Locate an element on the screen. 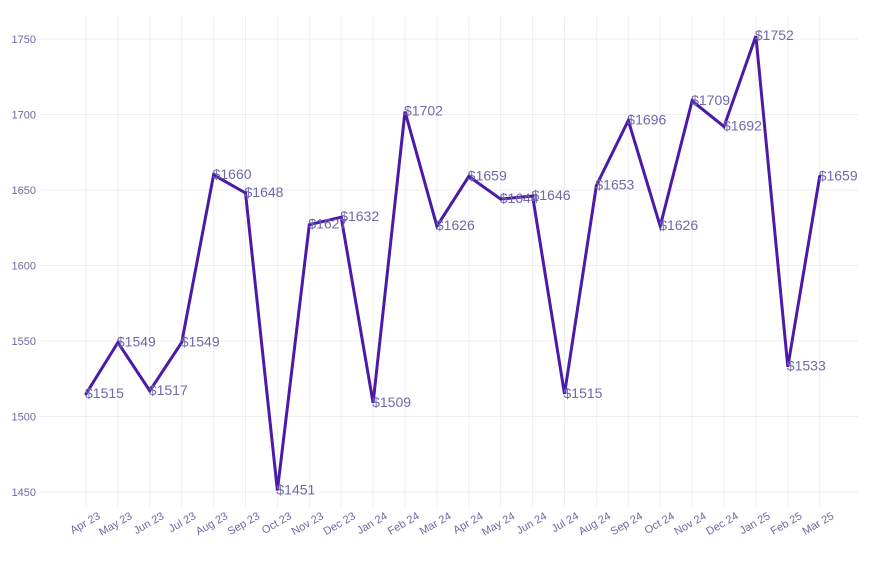 This screenshot has height=565, width=873. x-tick-label: Jan 25 is located at coordinates (755, 523).